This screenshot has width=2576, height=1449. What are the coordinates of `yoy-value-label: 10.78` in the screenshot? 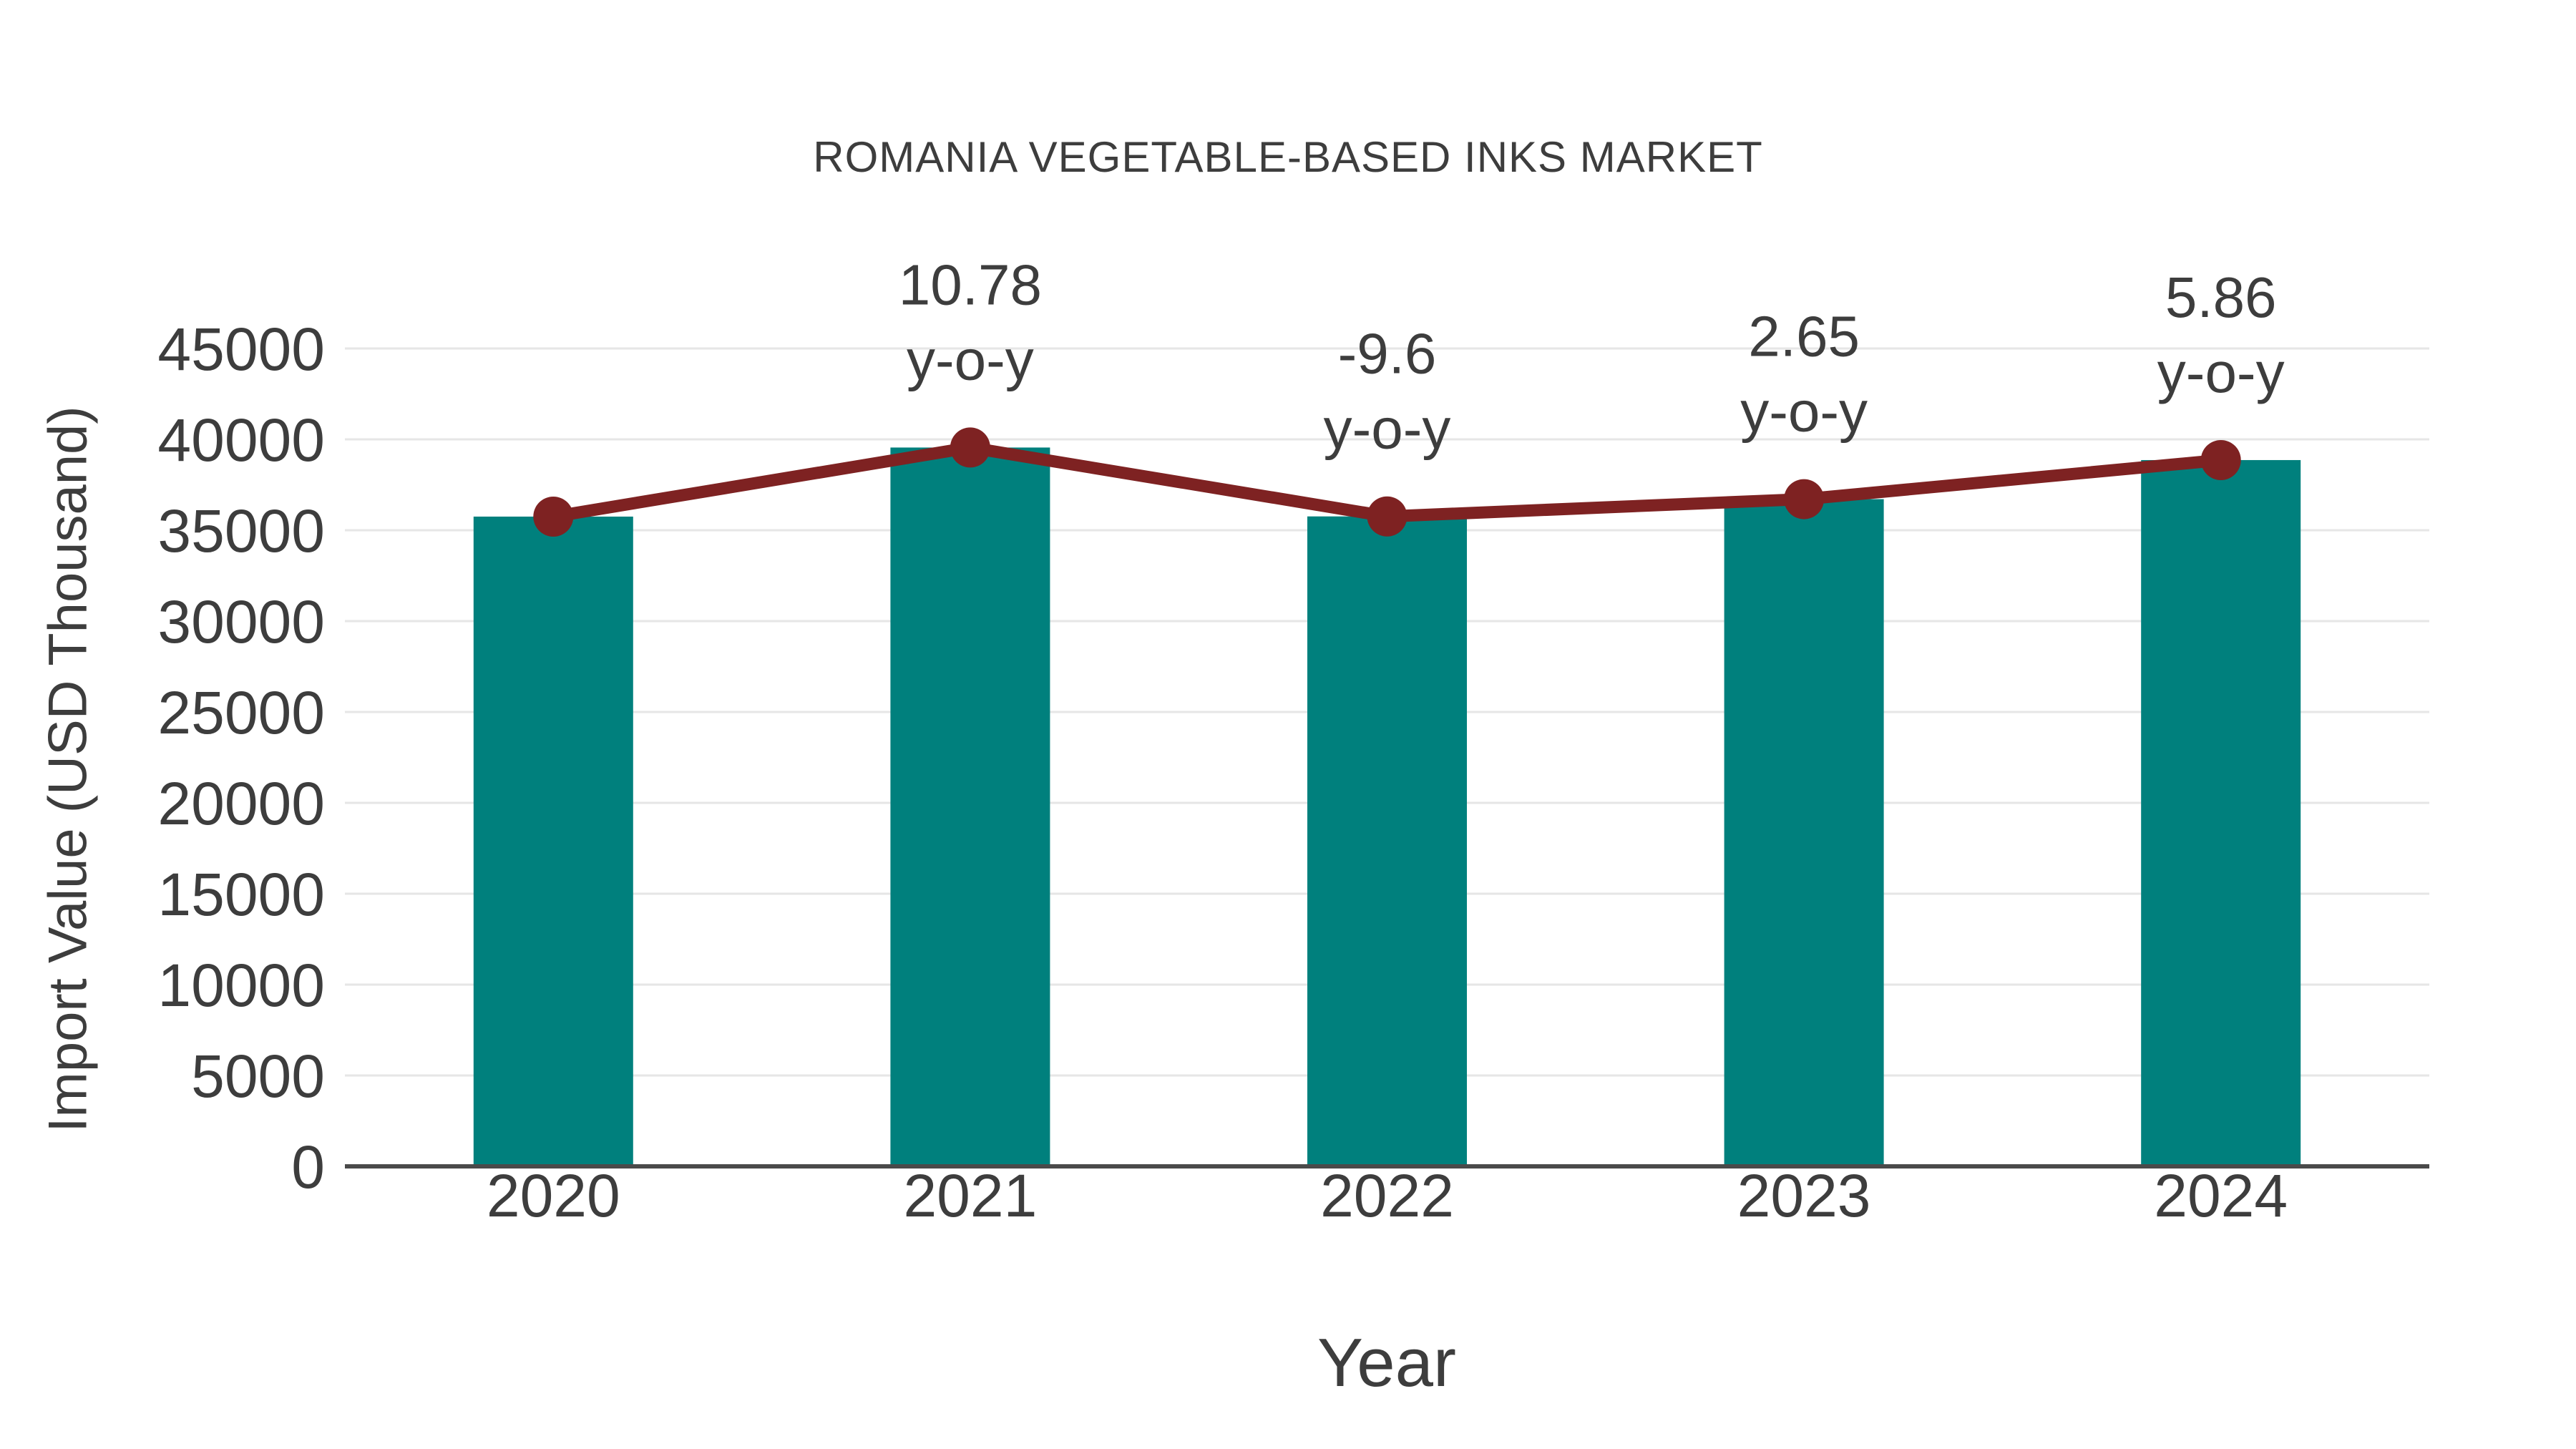 It's located at (970, 284).